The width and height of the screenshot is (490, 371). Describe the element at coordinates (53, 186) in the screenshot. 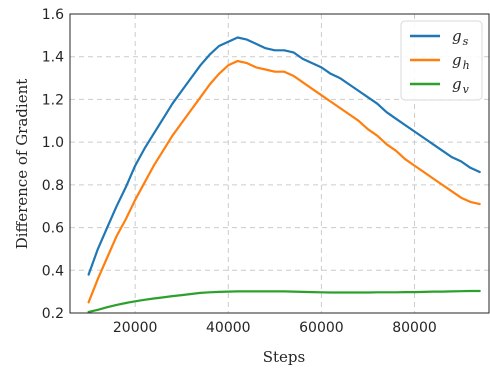

I see `y-tick-label: 0.8` at that location.